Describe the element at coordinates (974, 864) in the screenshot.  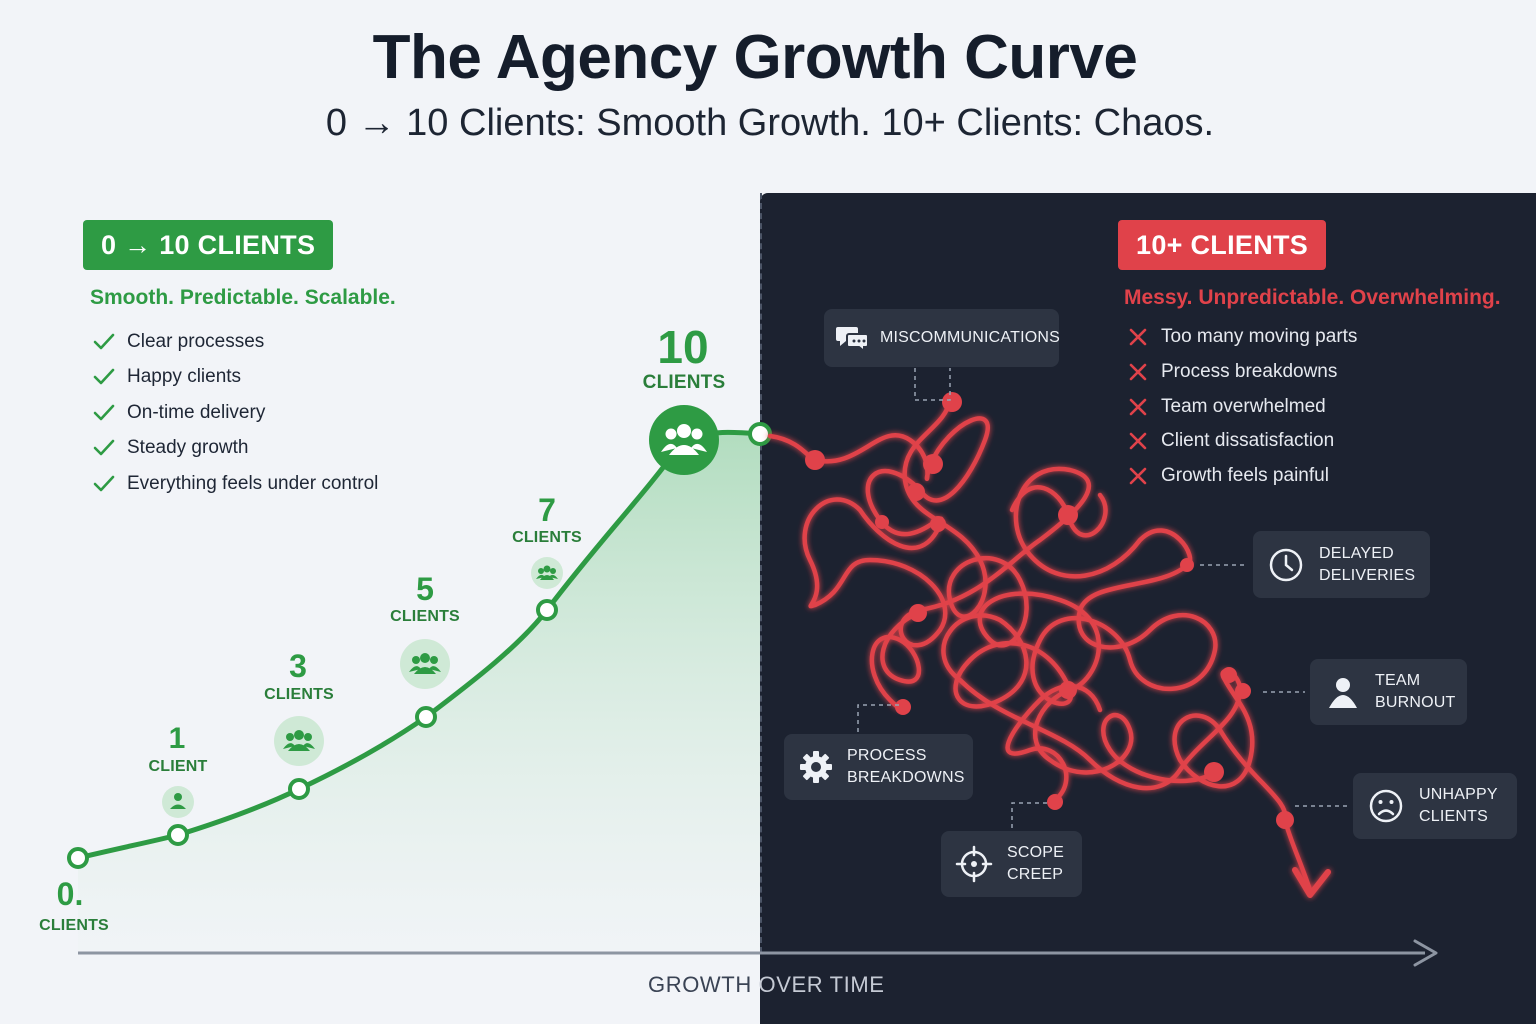
I see `crosshair-icon` at that location.